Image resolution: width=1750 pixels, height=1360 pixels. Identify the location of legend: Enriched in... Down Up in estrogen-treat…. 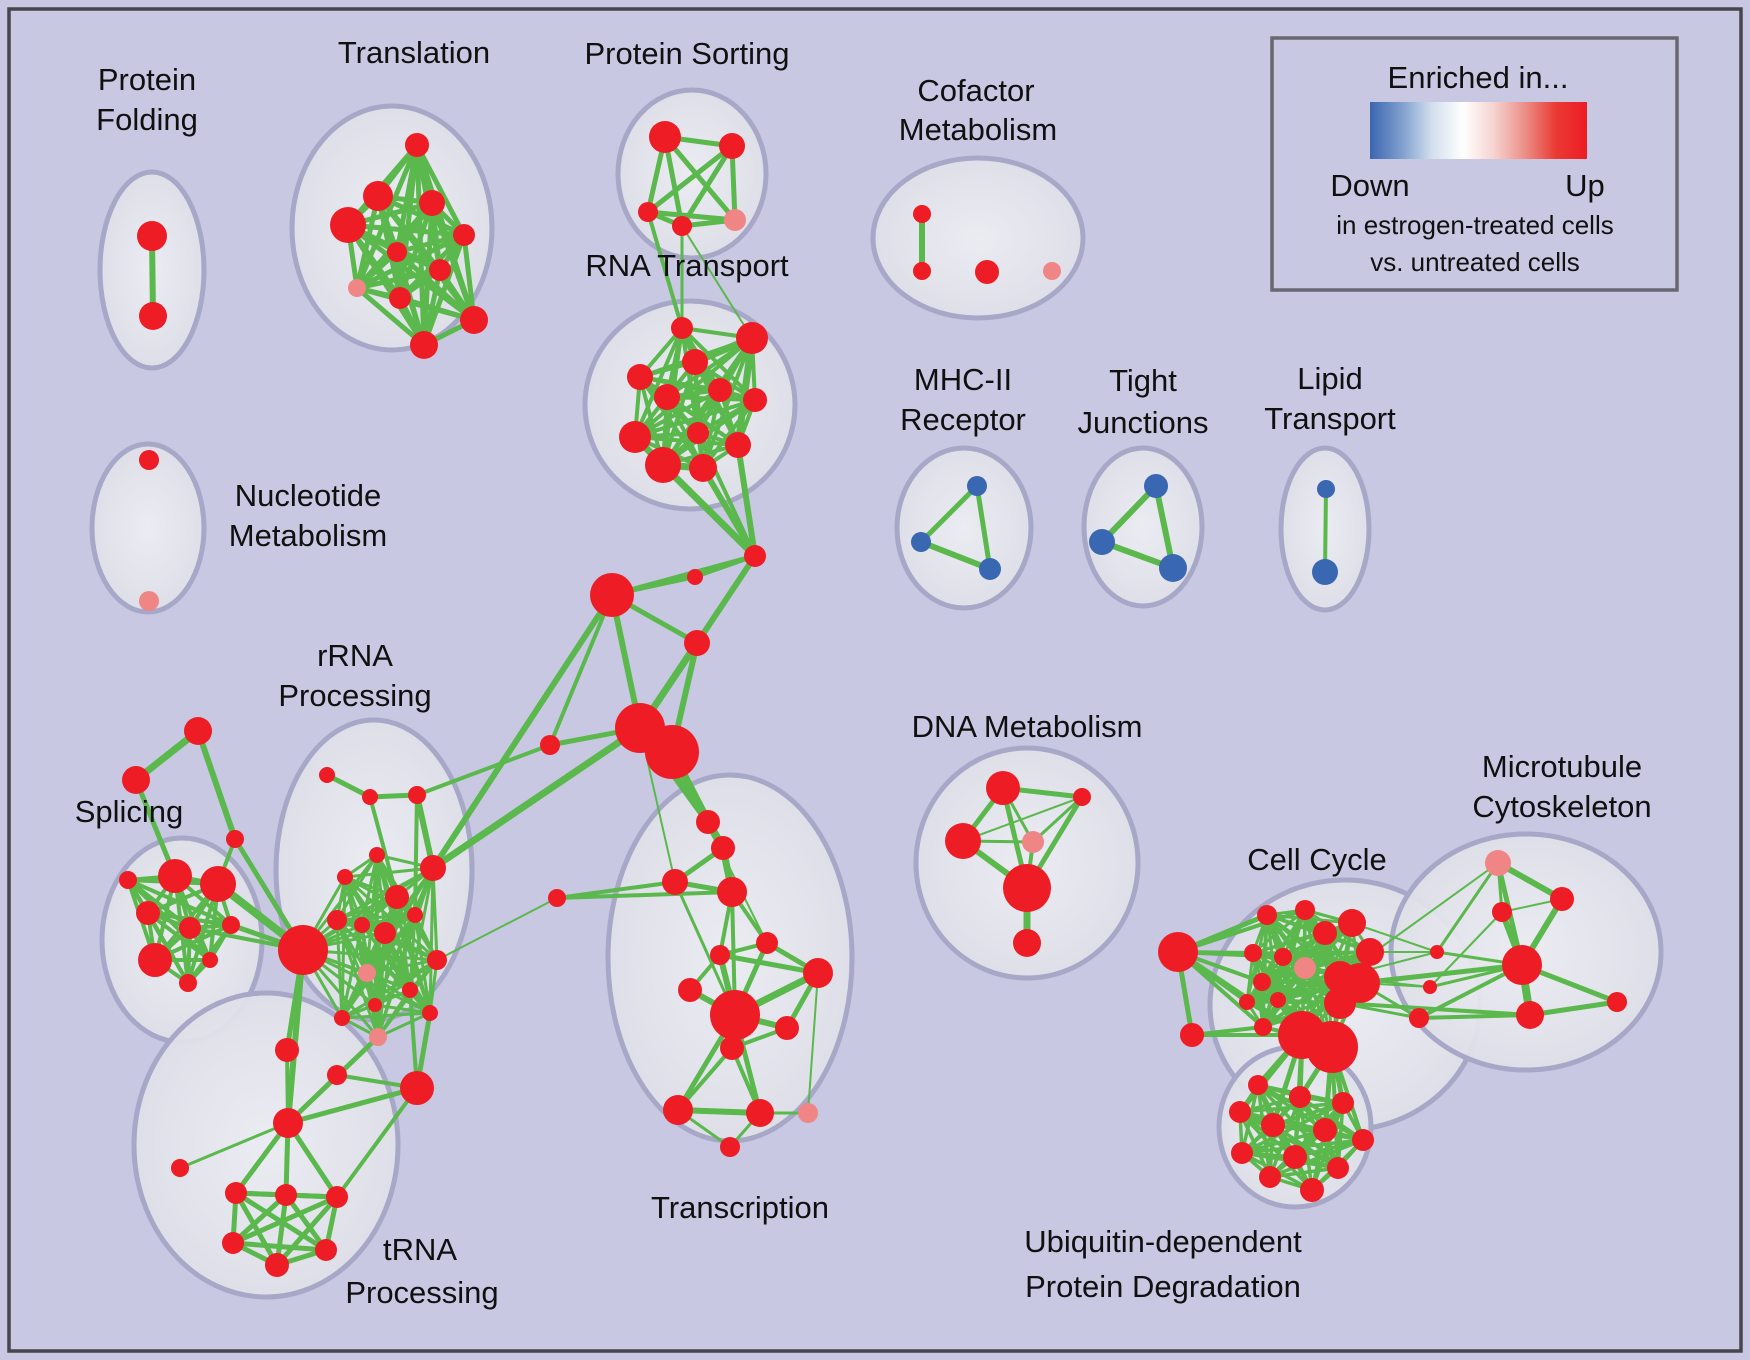
(1474, 164).